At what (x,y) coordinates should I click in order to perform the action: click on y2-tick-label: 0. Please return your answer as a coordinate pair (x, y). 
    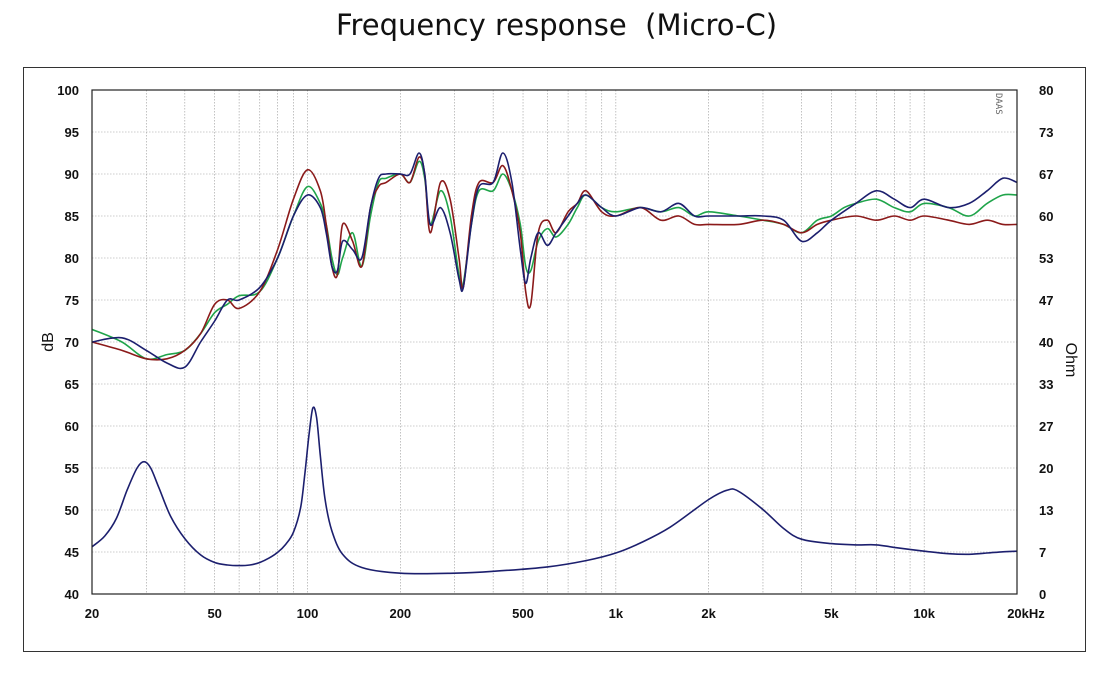
    Looking at the image, I should click on (1042, 594).